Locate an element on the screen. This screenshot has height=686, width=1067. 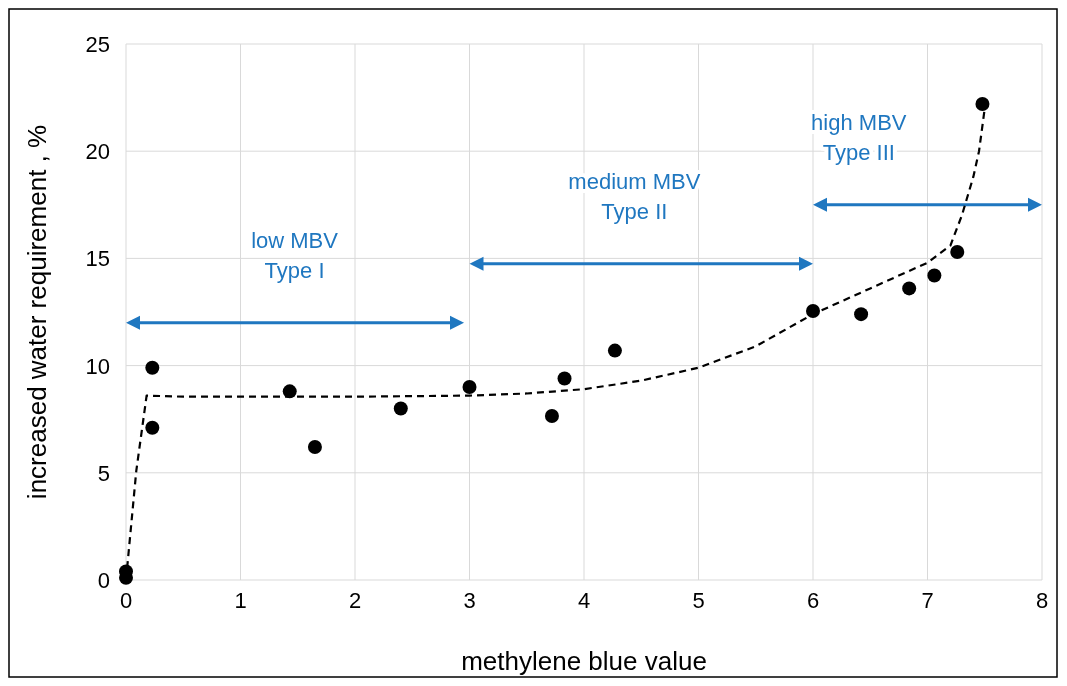
x-tick-label: 1 is located at coordinates (240, 600).